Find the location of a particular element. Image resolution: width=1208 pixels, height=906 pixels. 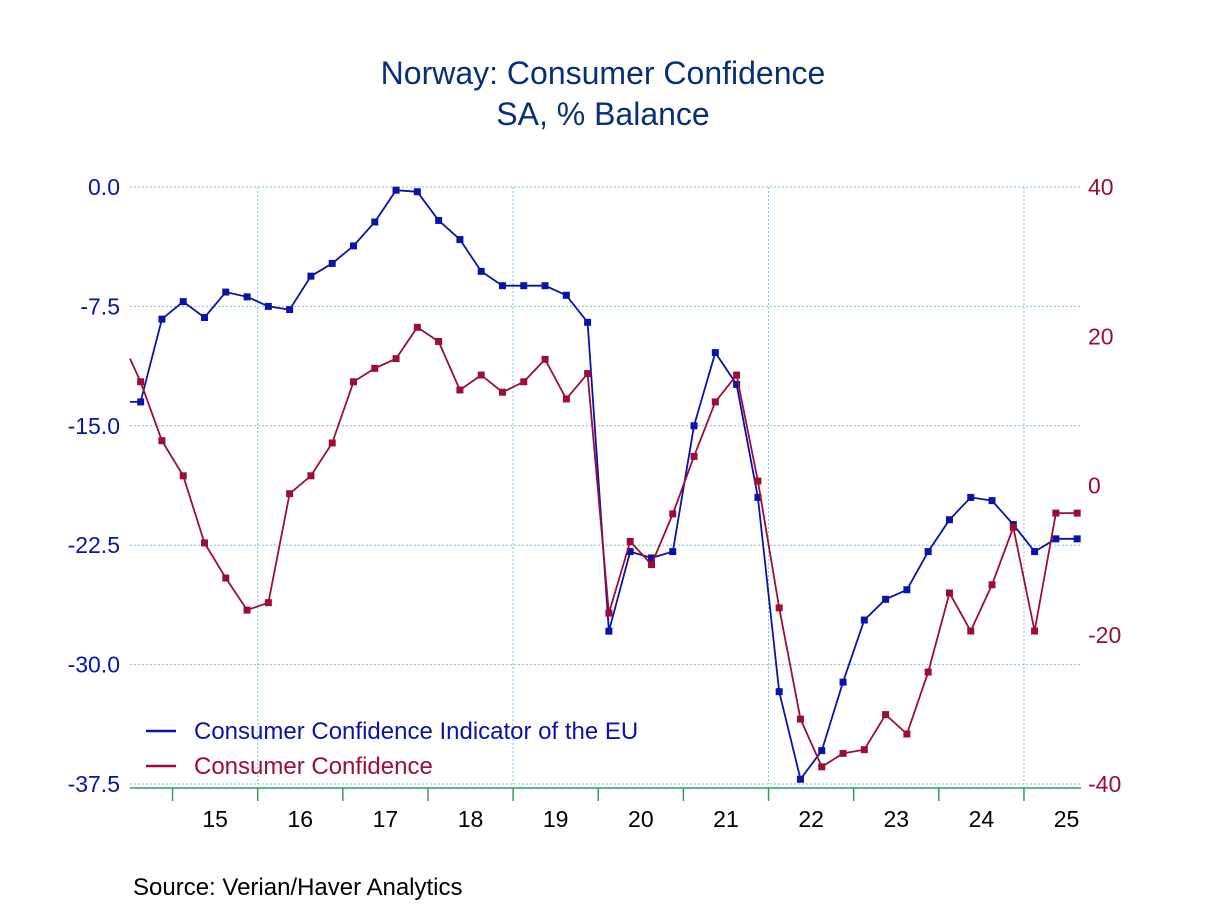

x-tick-label: 24 is located at coordinates (982, 819).